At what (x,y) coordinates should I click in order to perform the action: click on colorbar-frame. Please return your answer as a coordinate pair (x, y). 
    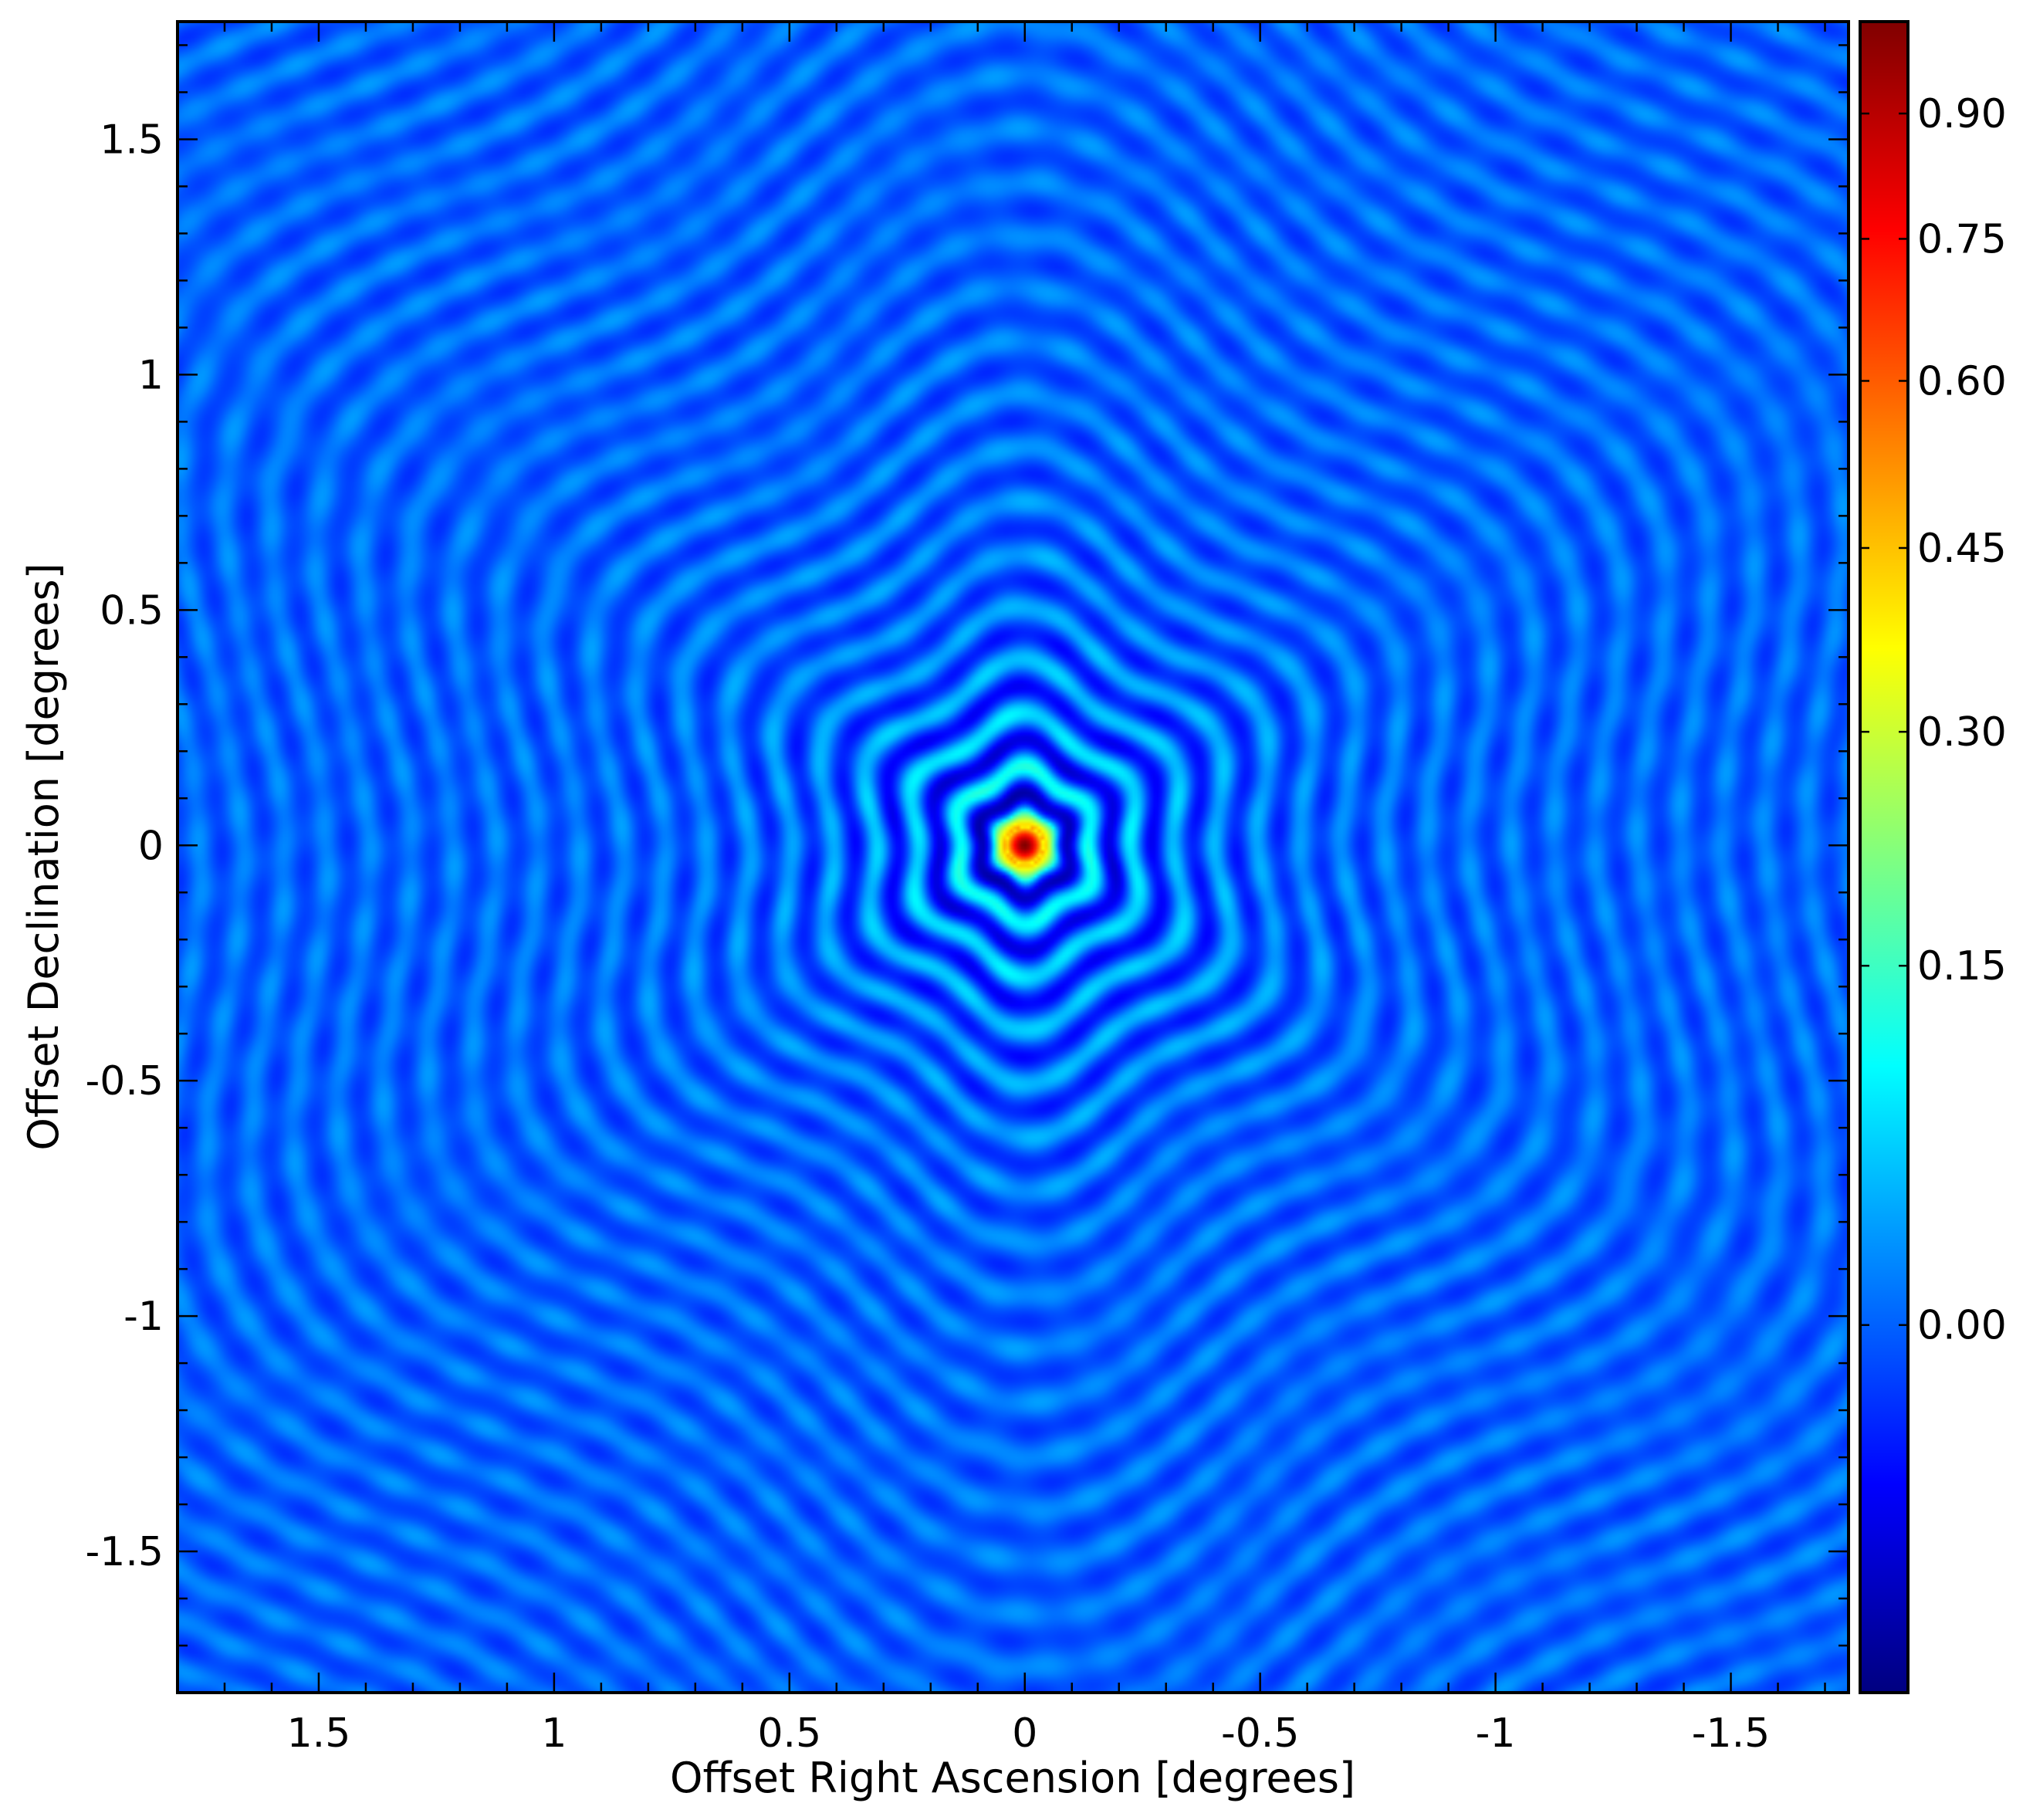
    Looking at the image, I should click on (1884, 857).